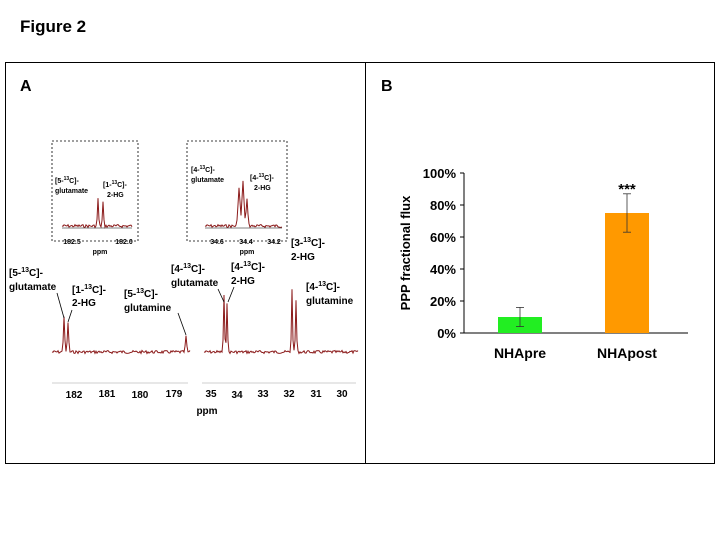  Describe the element at coordinates (174, 394) in the screenshot. I see `ppm-tick-179: 179` at that location.